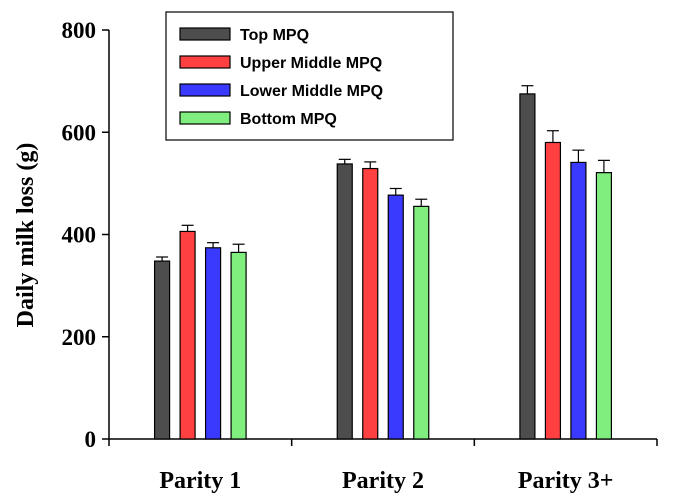 The height and width of the screenshot is (495, 678). What do you see at coordinates (26, 235) in the screenshot?
I see `y-axis-title: Daily milk loss (g)` at bounding box center [26, 235].